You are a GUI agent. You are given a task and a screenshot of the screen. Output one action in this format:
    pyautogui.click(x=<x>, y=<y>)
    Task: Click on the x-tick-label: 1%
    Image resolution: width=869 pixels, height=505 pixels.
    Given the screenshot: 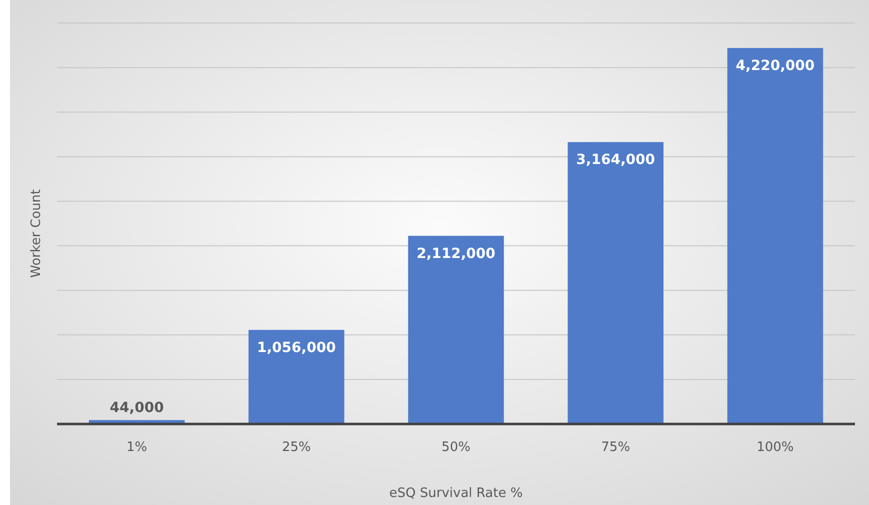 What is the action you would take?
    pyautogui.click(x=137, y=448)
    